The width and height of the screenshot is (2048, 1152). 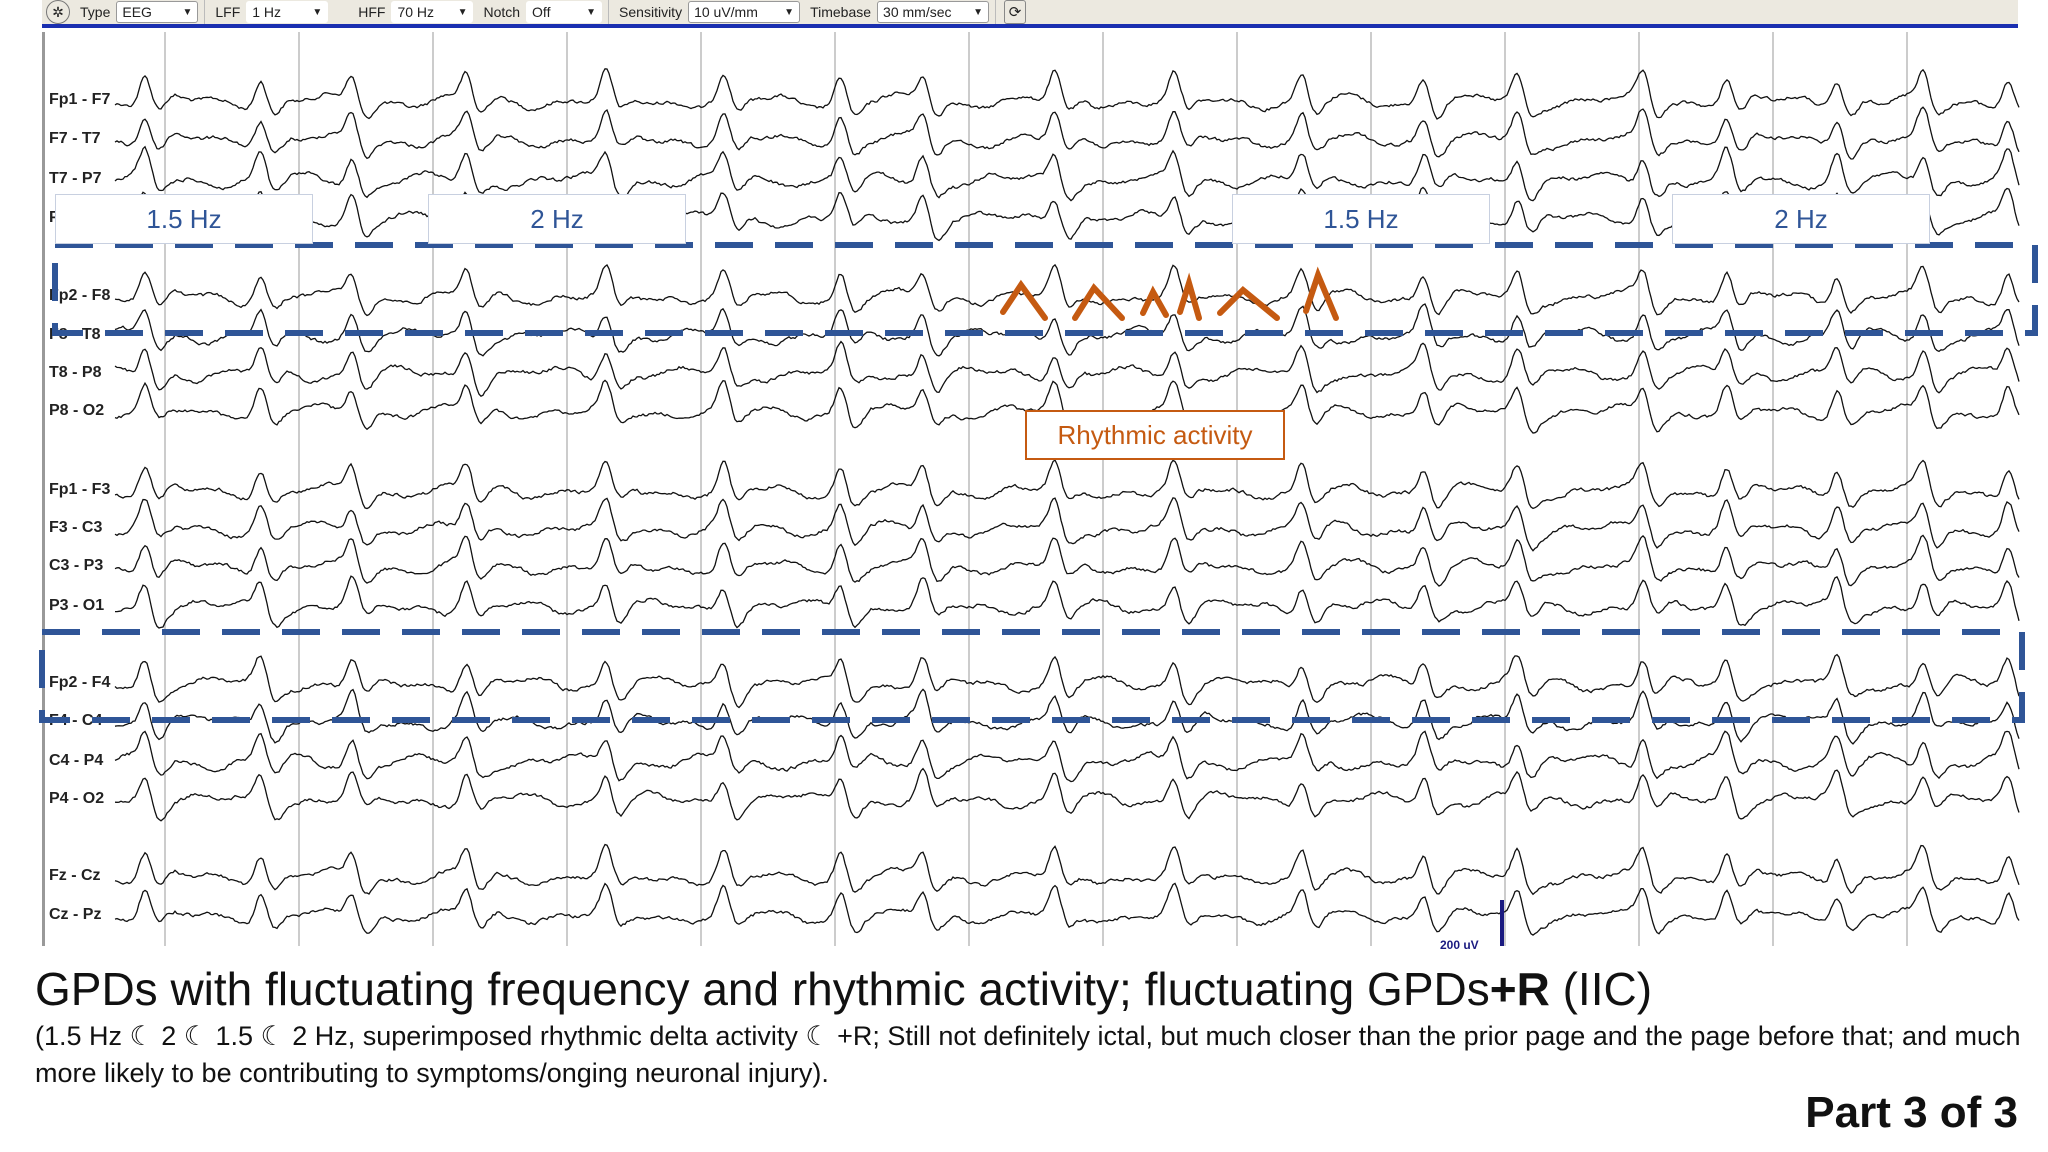 I want to click on timebase-select: 30 mm/sec ▼, so click(x=933, y=12).